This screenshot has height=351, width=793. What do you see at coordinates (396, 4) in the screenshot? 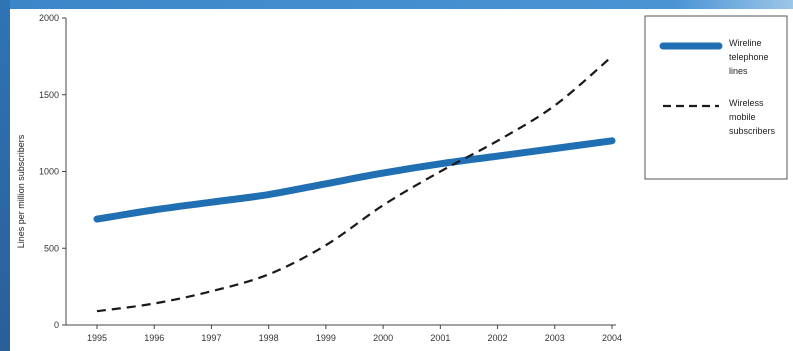
I see `top-accent-band` at bounding box center [396, 4].